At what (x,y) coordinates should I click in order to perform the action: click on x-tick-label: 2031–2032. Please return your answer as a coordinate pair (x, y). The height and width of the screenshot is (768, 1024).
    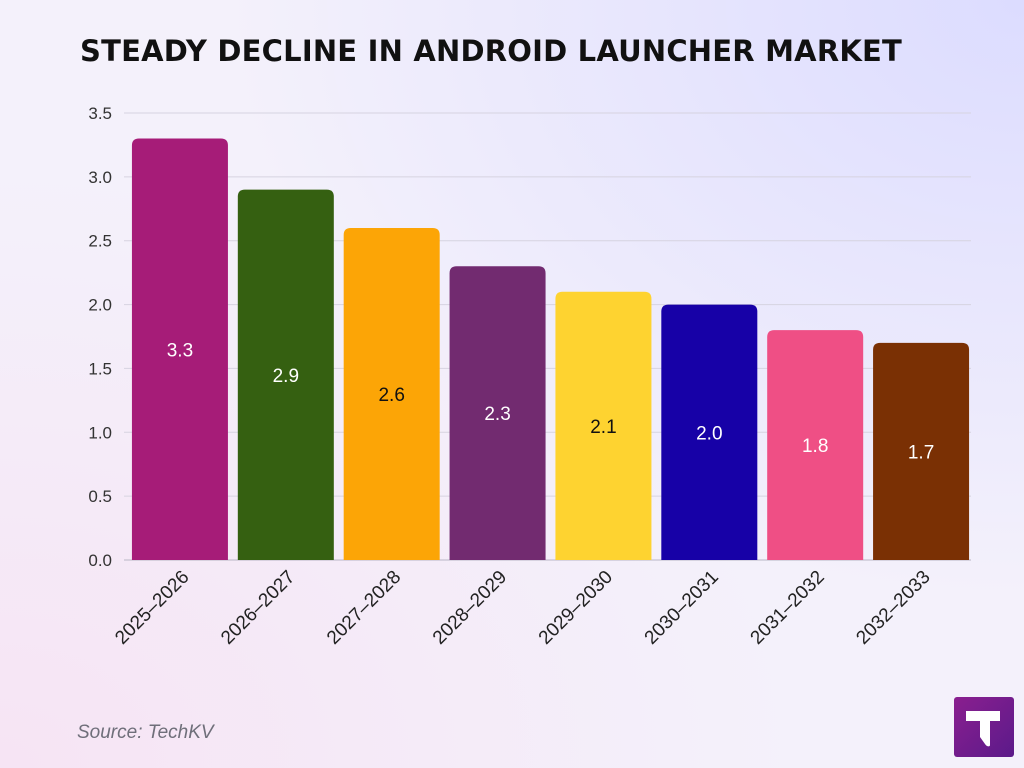
    Looking at the image, I should click on (788, 608).